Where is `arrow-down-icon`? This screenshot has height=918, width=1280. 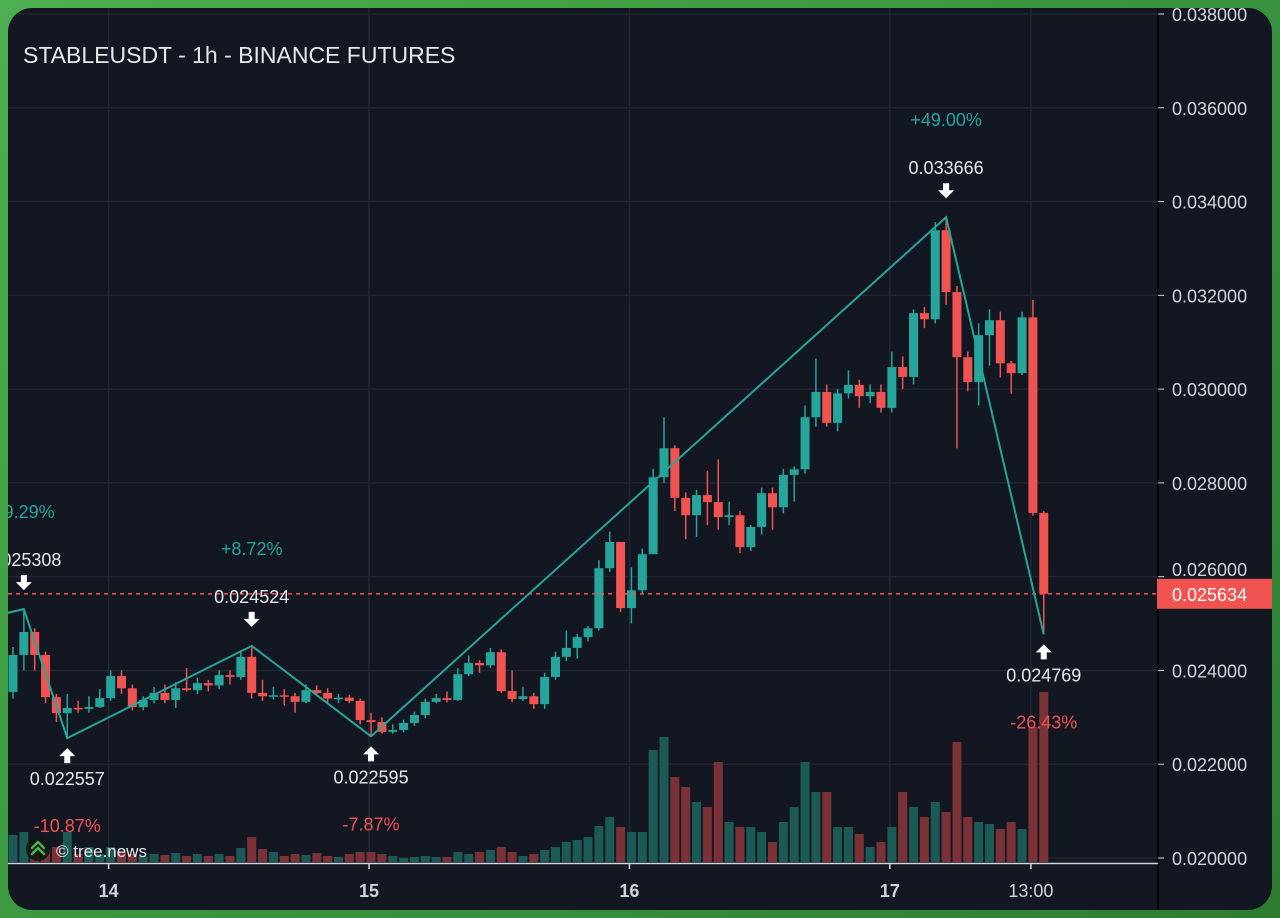
arrow-down-icon is located at coordinates (251, 619).